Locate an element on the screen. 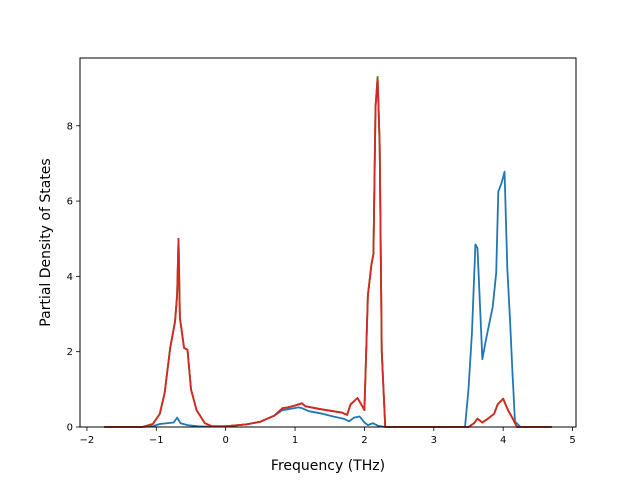 Image resolution: width=640 pixels, height=480 pixels. y-tick-label: 4 is located at coordinates (70, 277).